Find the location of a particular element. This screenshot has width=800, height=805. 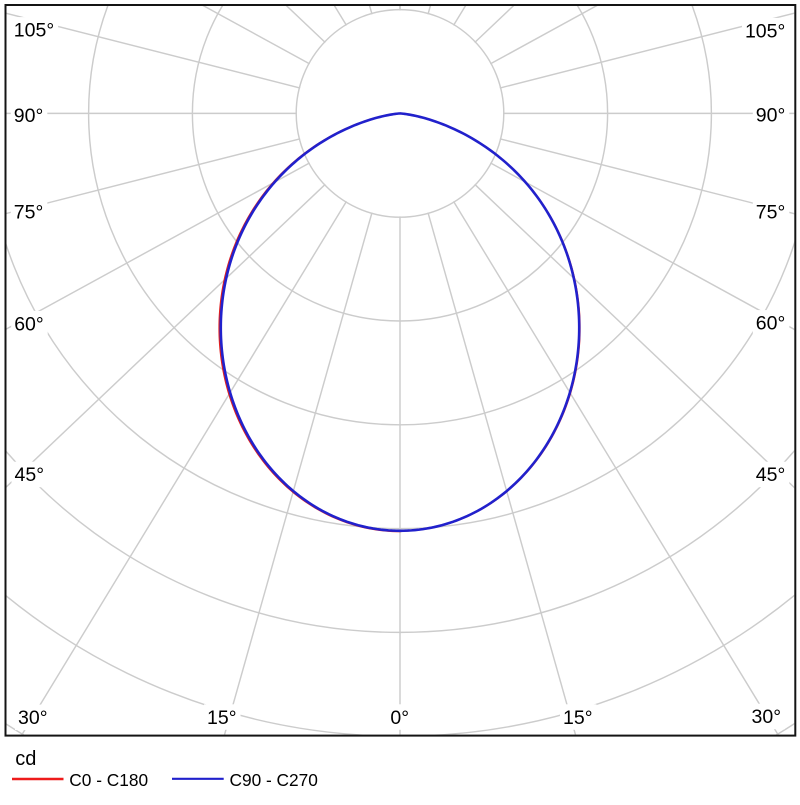

svg-text: cd is located at coordinates (25, 759).